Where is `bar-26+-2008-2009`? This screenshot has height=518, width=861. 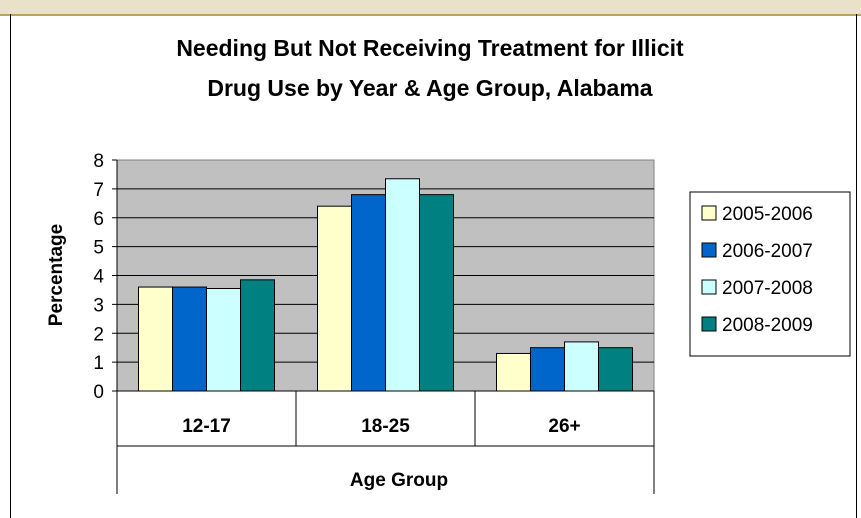 bar-26+-2008-2009 is located at coordinates (615, 369).